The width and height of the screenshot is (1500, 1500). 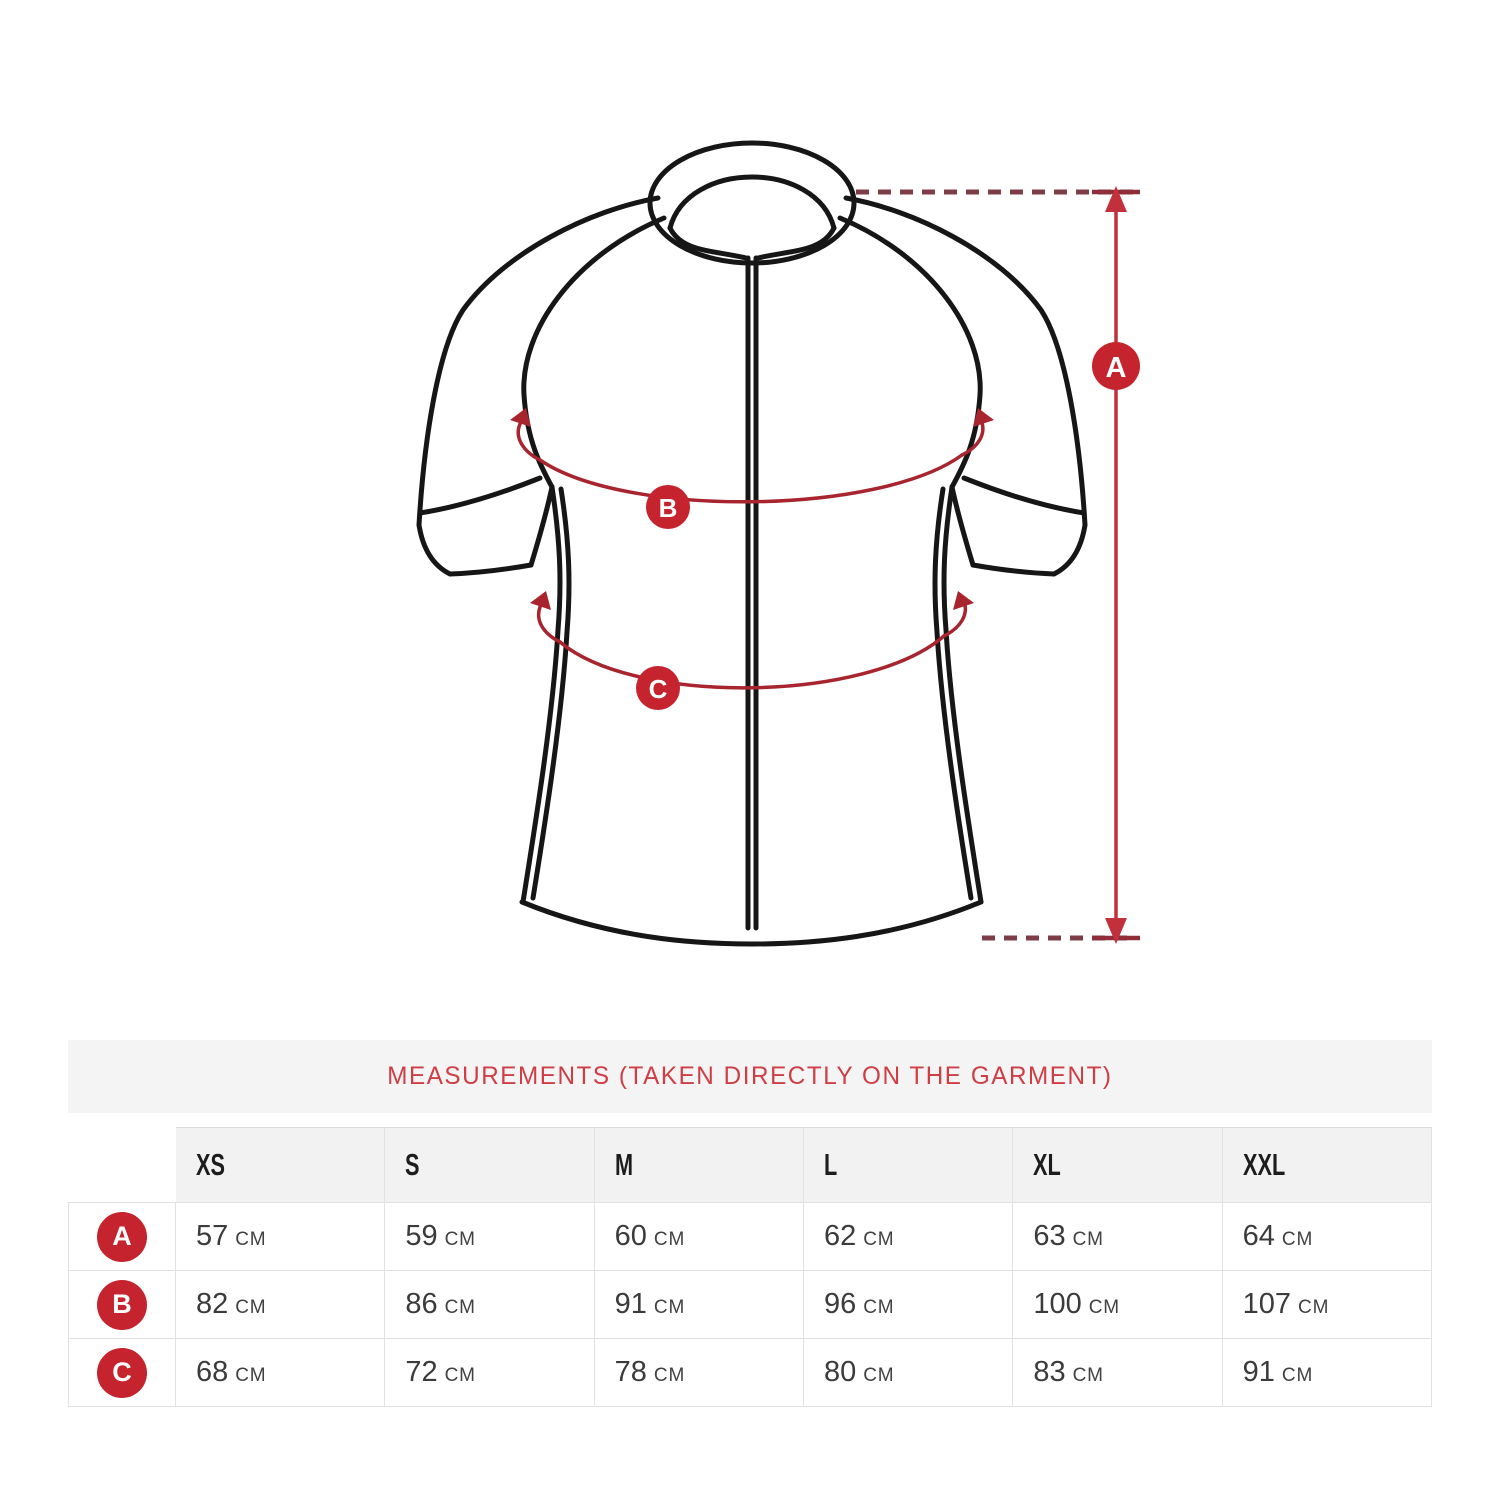 I want to click on hem-curve, so click(x=751, y=923).